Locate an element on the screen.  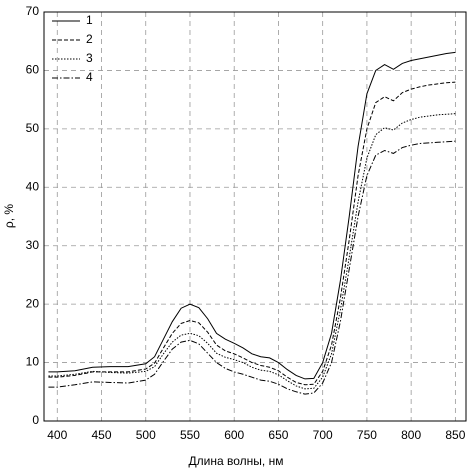
y-tick-label: 50 is located at coordinates (33, 128).